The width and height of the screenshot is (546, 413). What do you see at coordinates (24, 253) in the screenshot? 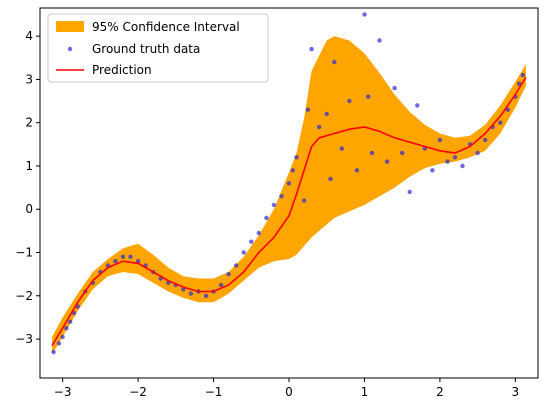
I see `y-tick-label: −1` at bounding box center [24, 253].